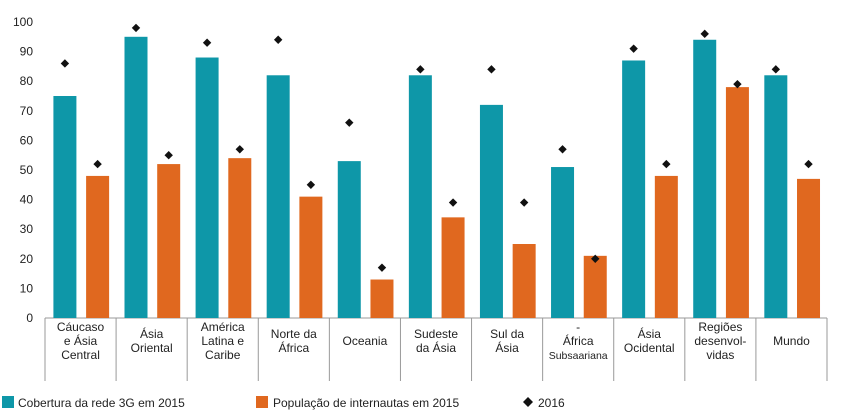 This screenshot has width=846, height=419. Describe the element at coordinates (720, 355) in the screenshot. I see `category-label: vidas` at that location.